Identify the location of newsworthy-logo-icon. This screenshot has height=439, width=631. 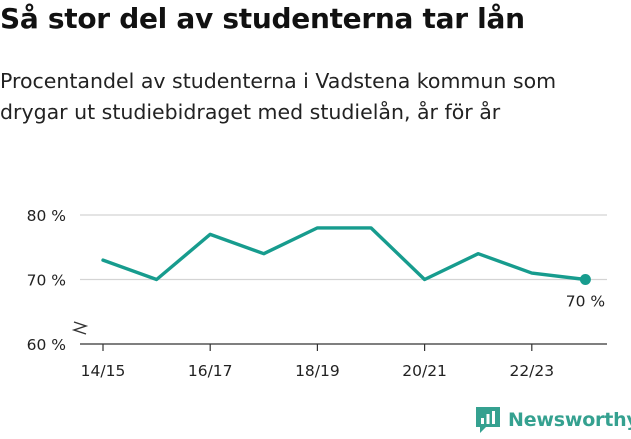
(488, 420).